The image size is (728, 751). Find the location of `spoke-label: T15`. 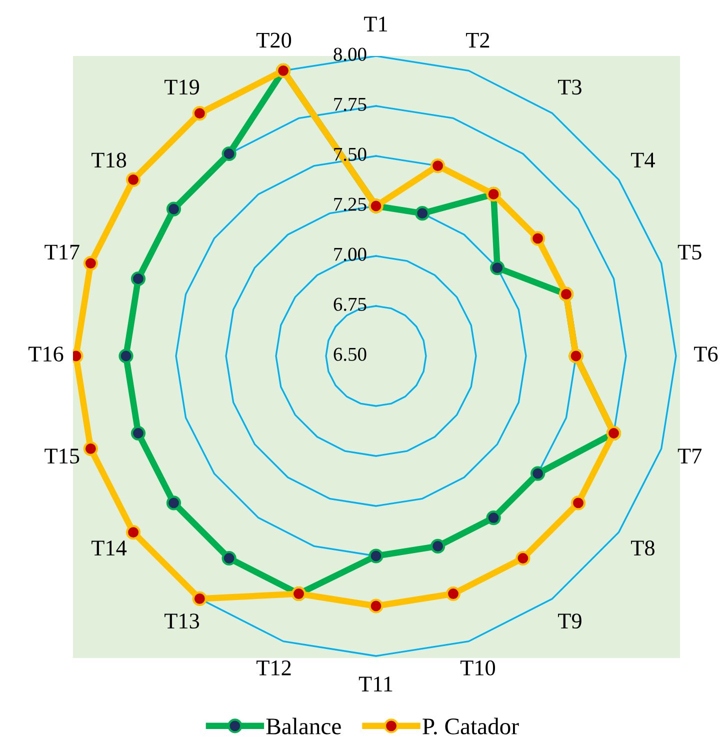

spoke-label: T15 is located at coordinates (62, 456).